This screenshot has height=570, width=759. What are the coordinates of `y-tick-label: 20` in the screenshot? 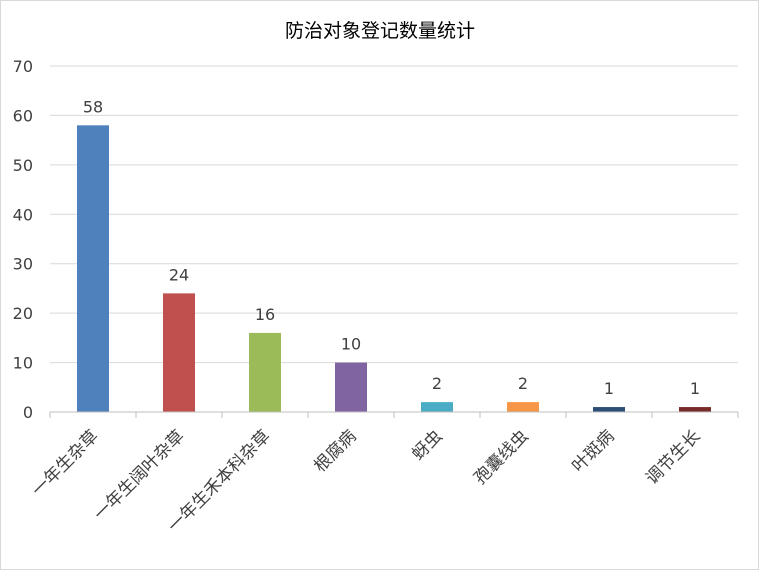 It's located at (23, 313).